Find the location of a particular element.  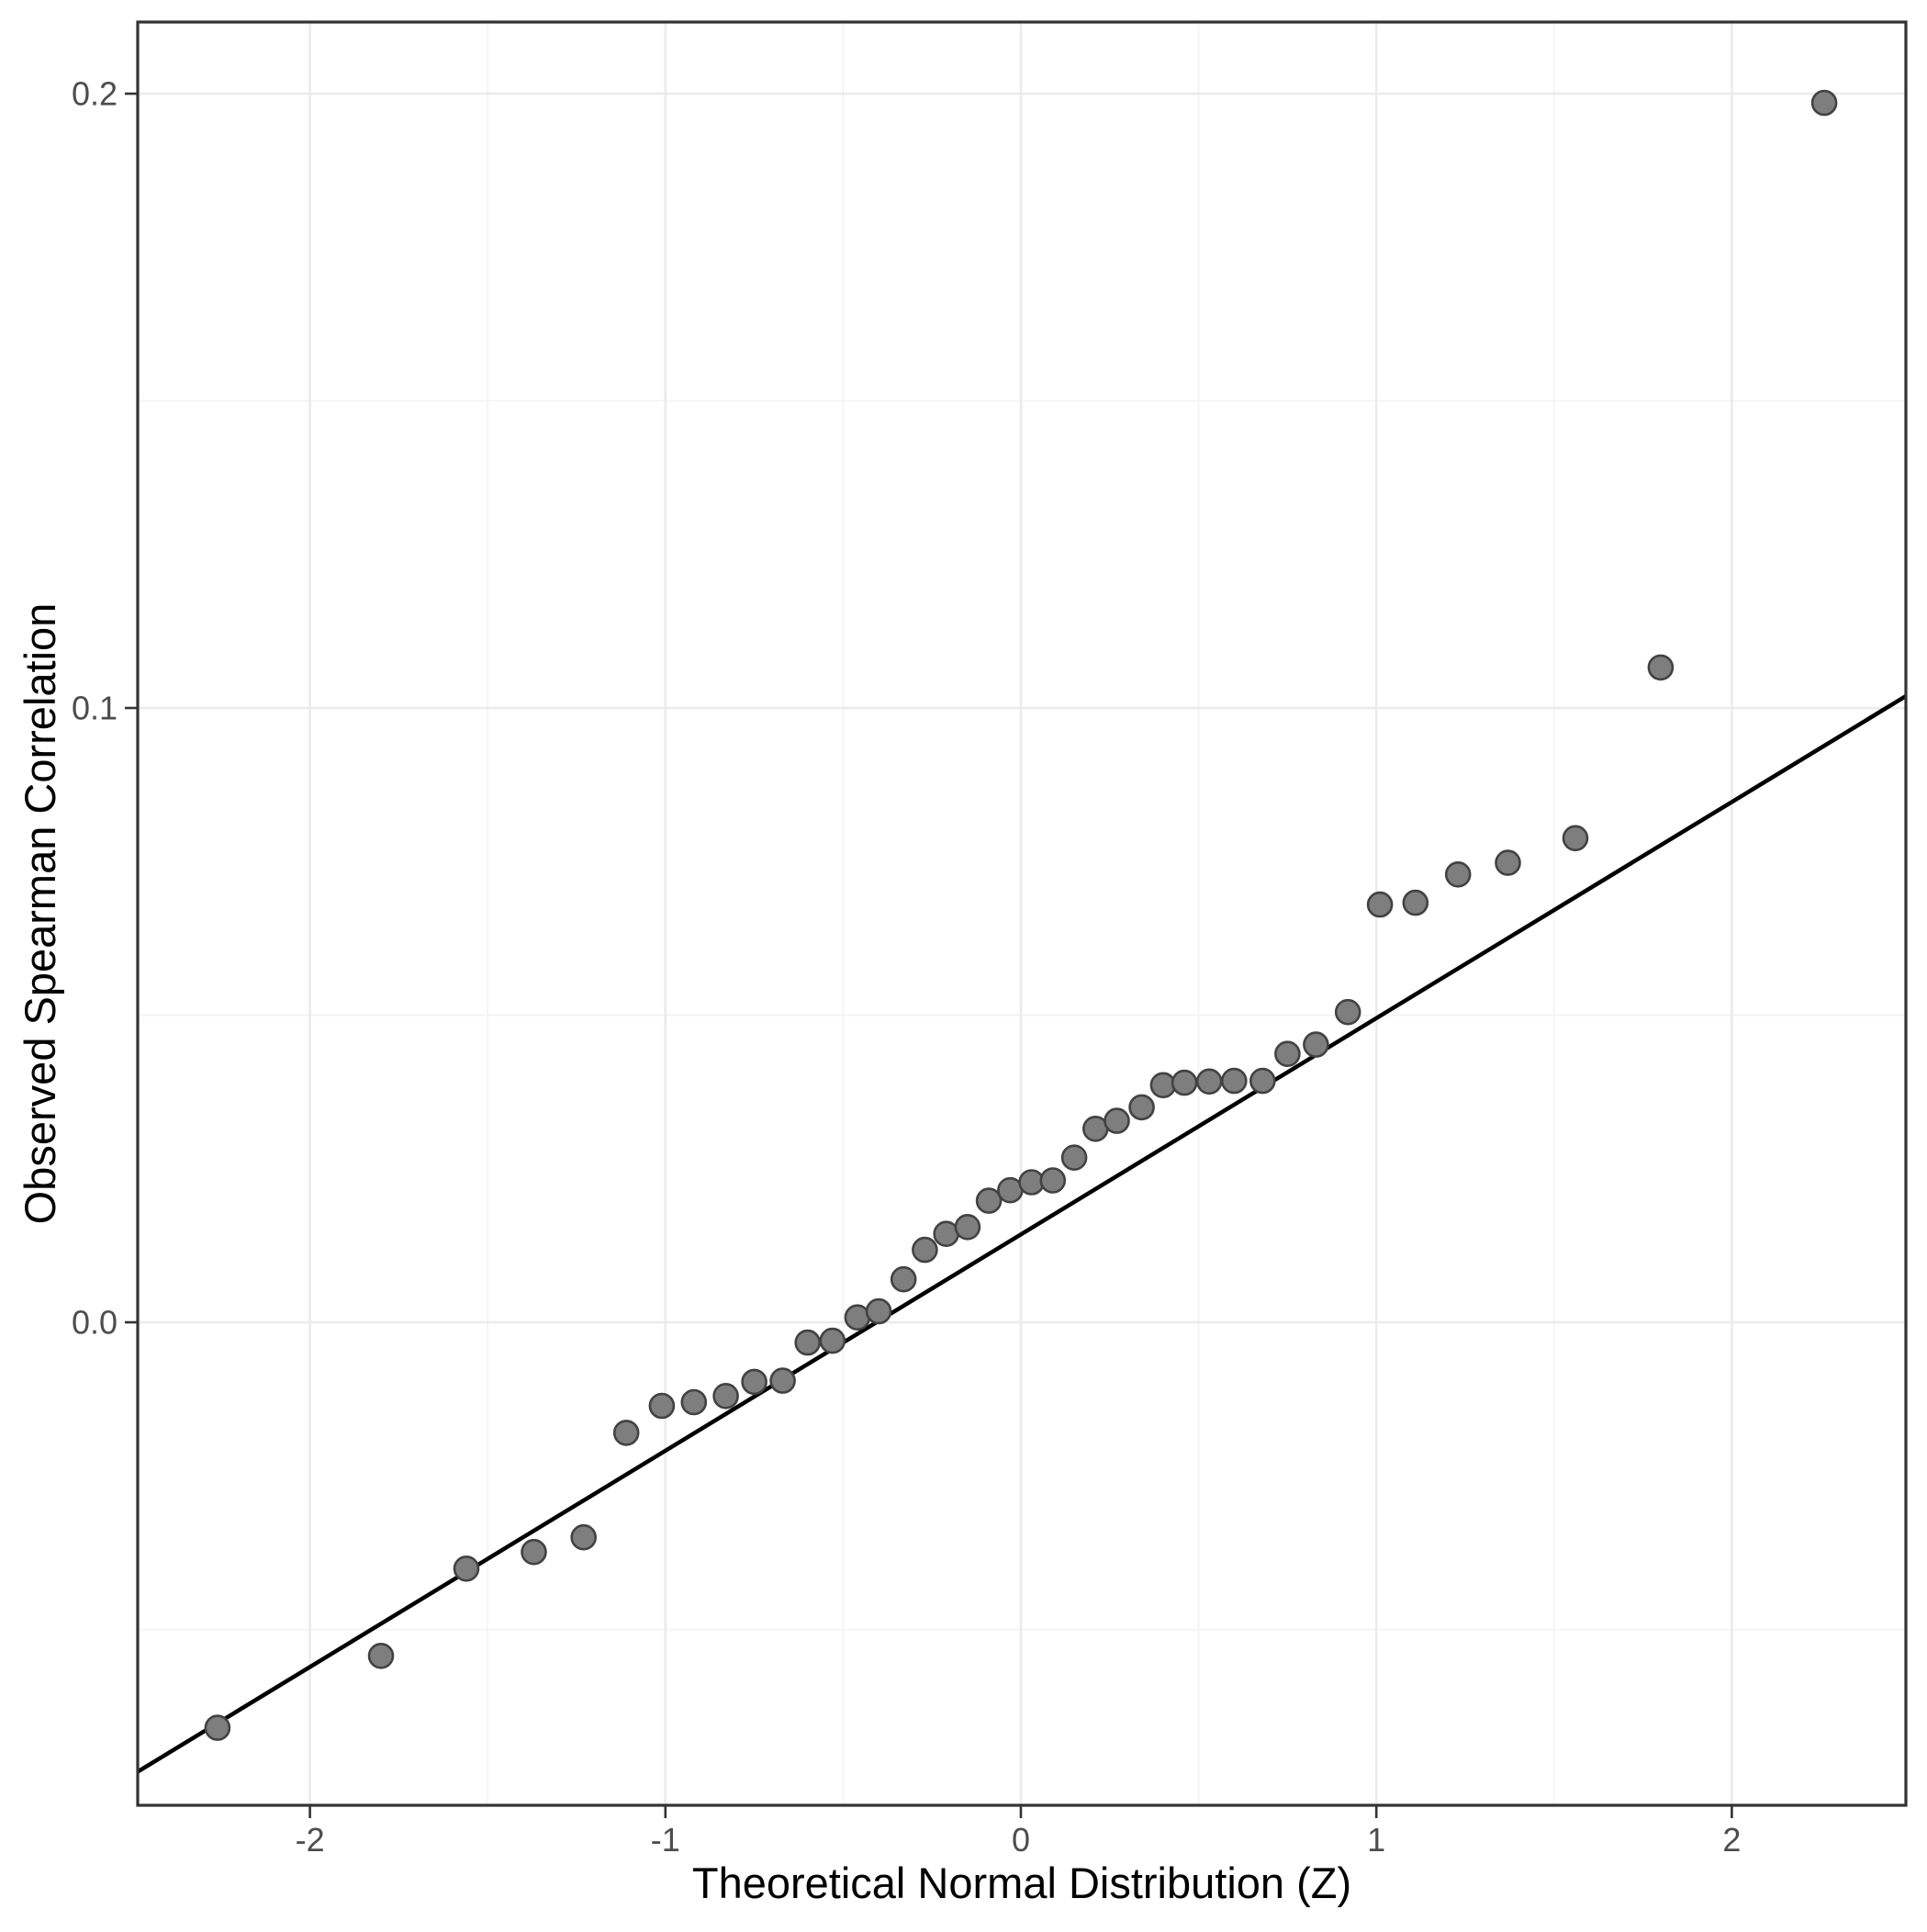

y-tick-labels: 0.0 0.1 0.2 is located at coordinates (95, 708).